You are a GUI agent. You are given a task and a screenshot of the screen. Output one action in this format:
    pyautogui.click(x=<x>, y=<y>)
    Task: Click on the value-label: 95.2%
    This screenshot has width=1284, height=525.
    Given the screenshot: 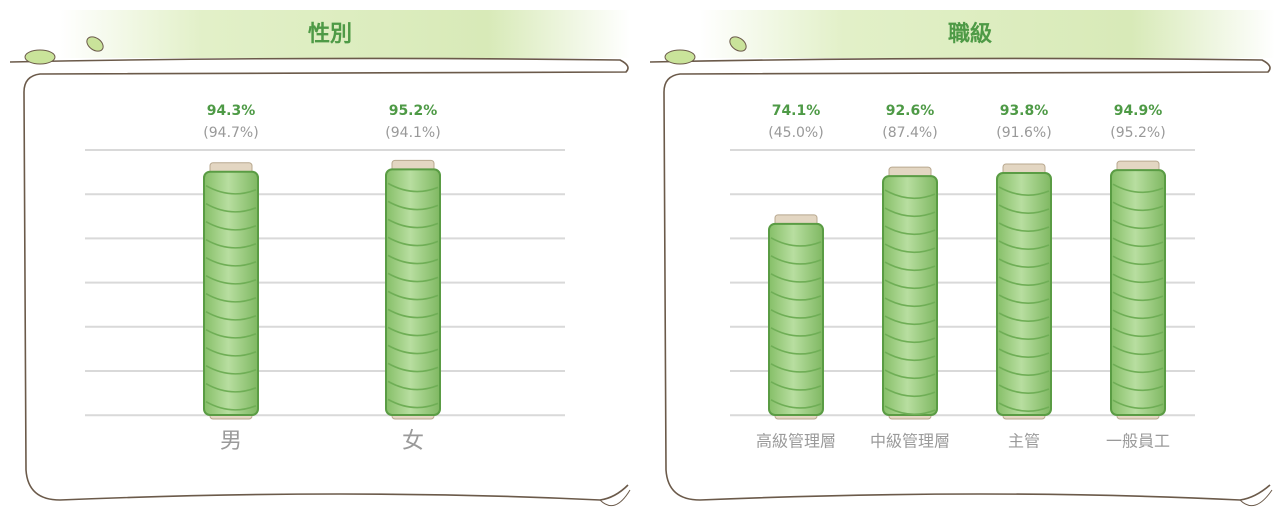 What is the action you would take?
    pyautogui.click(x=413, y=111)
    